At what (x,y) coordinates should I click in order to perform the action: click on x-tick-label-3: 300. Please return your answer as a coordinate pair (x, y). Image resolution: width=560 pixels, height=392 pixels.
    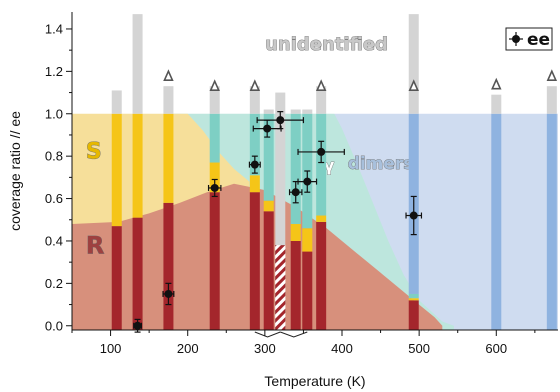
    Looking at the image, I should click on (265, 348).